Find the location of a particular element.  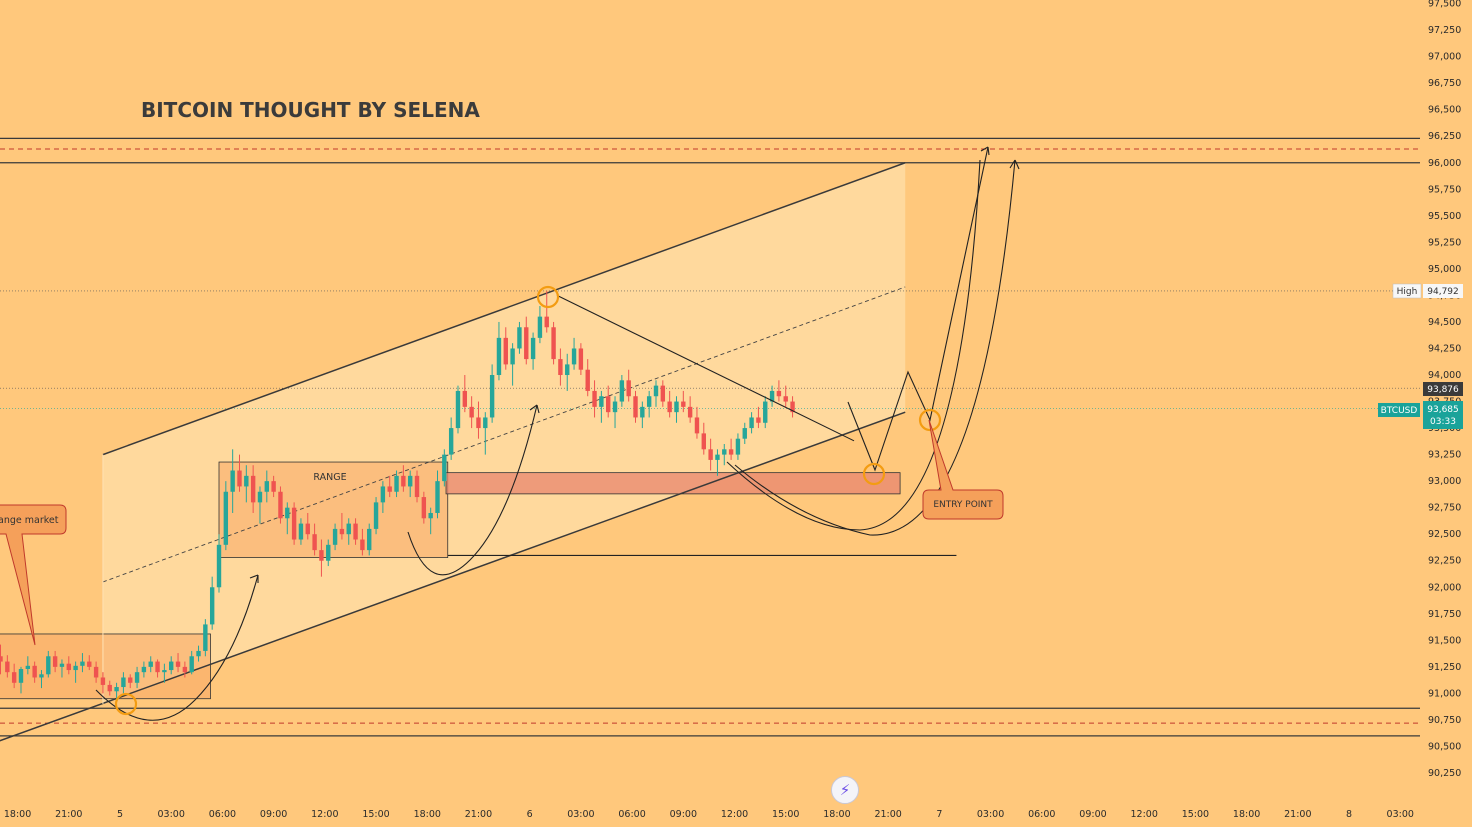

y-tick-label: 95,500 is located at coordinates (1444, 216).